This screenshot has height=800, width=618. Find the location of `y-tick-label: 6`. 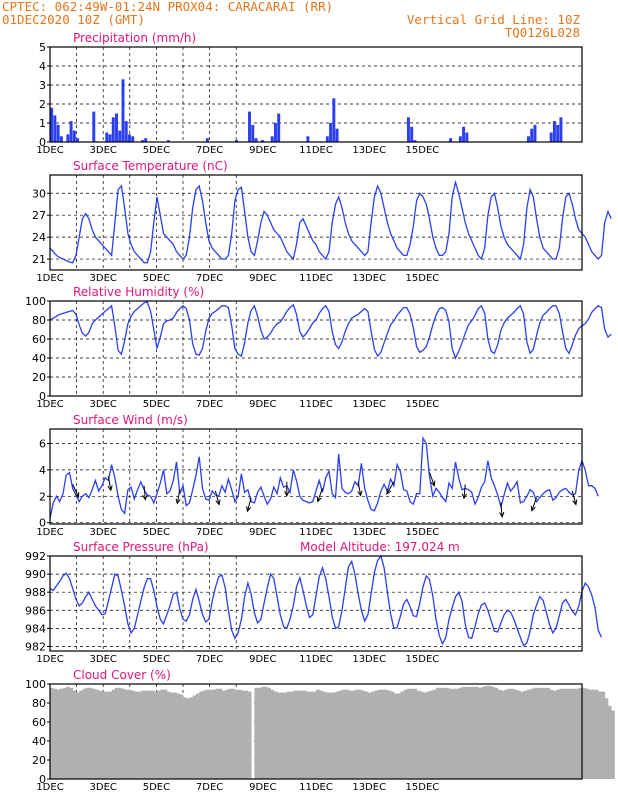

y-tick-label: 6 is located at coordinates (42, 444).